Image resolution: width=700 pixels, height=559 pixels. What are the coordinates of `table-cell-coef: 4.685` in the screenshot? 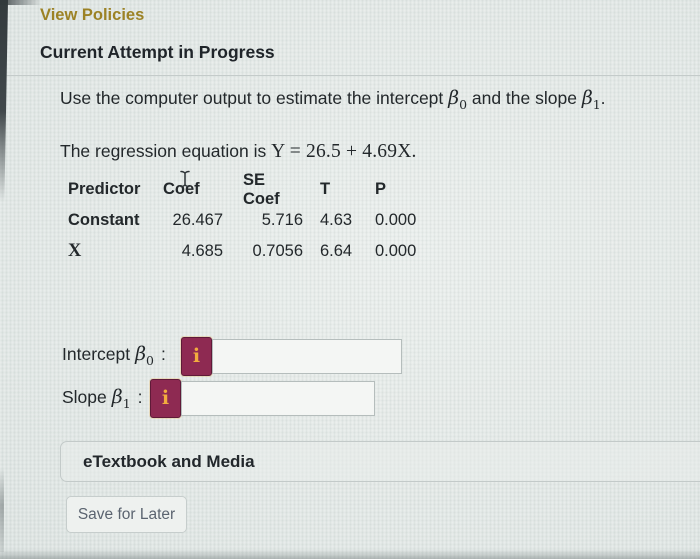 It's located at (202, 251).